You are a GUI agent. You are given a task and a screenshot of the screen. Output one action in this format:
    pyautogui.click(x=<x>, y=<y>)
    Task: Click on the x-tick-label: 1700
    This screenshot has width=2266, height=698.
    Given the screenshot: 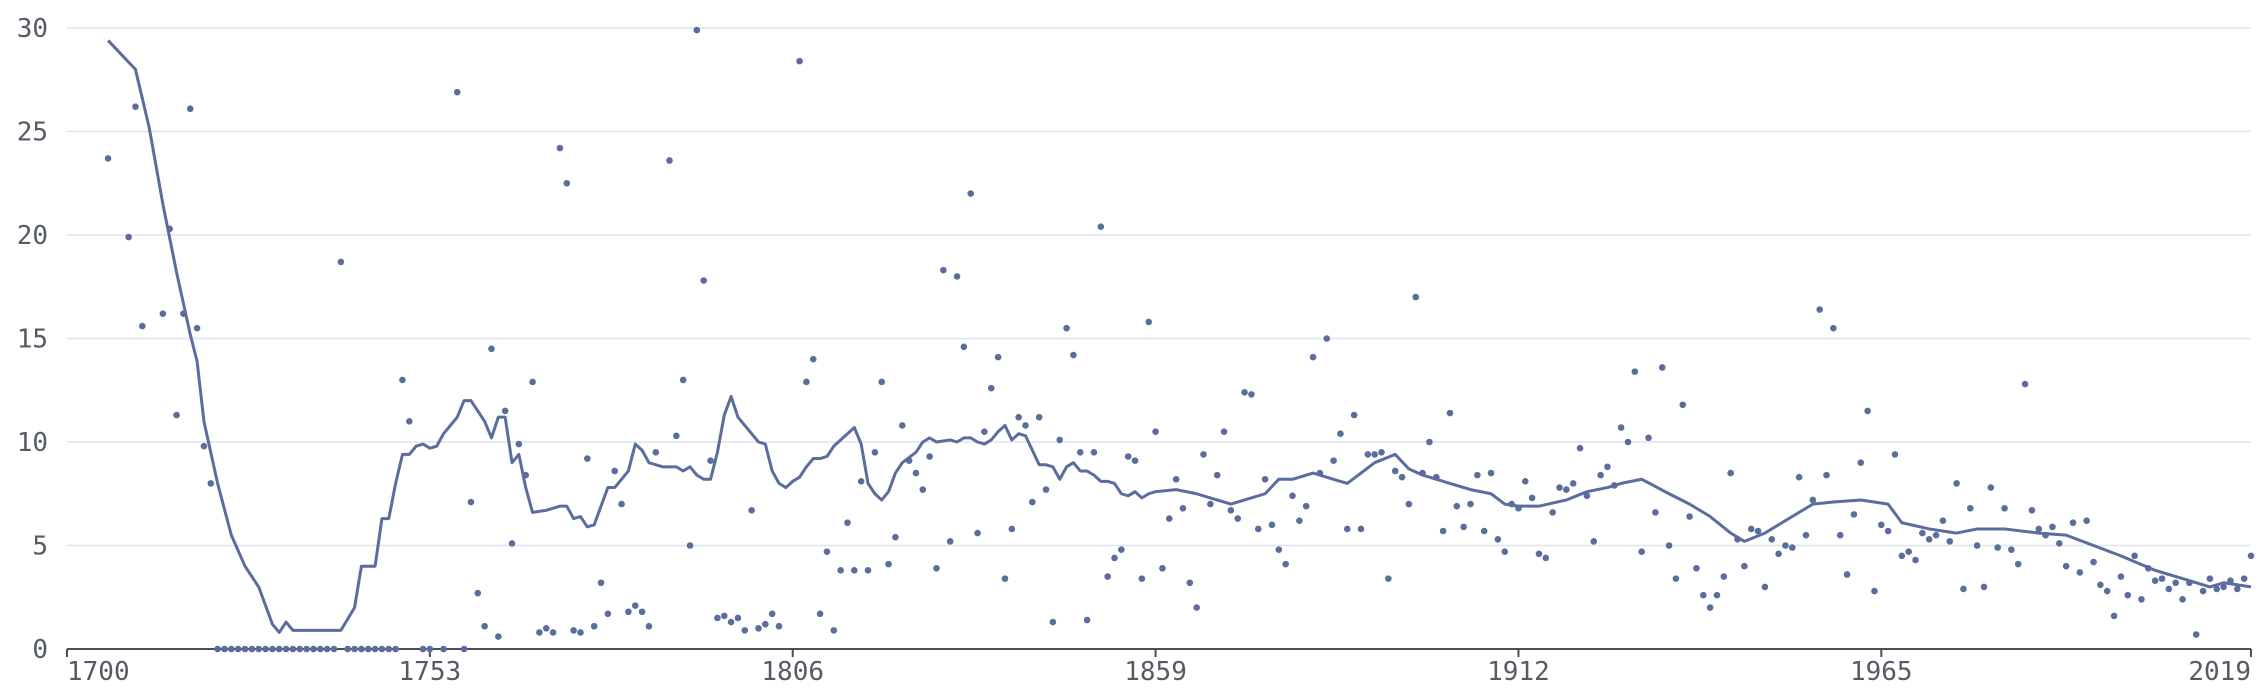 What is the action you would take?
    pyautogui.click(x=98, y=672)
    